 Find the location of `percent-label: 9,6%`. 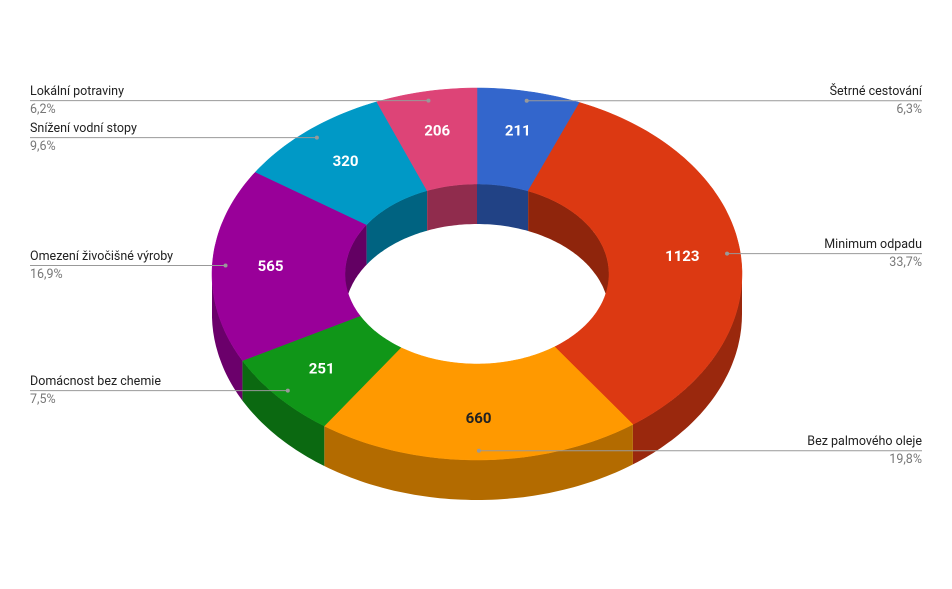

percent-label: 9,6% is located at coordinates (43, 146).